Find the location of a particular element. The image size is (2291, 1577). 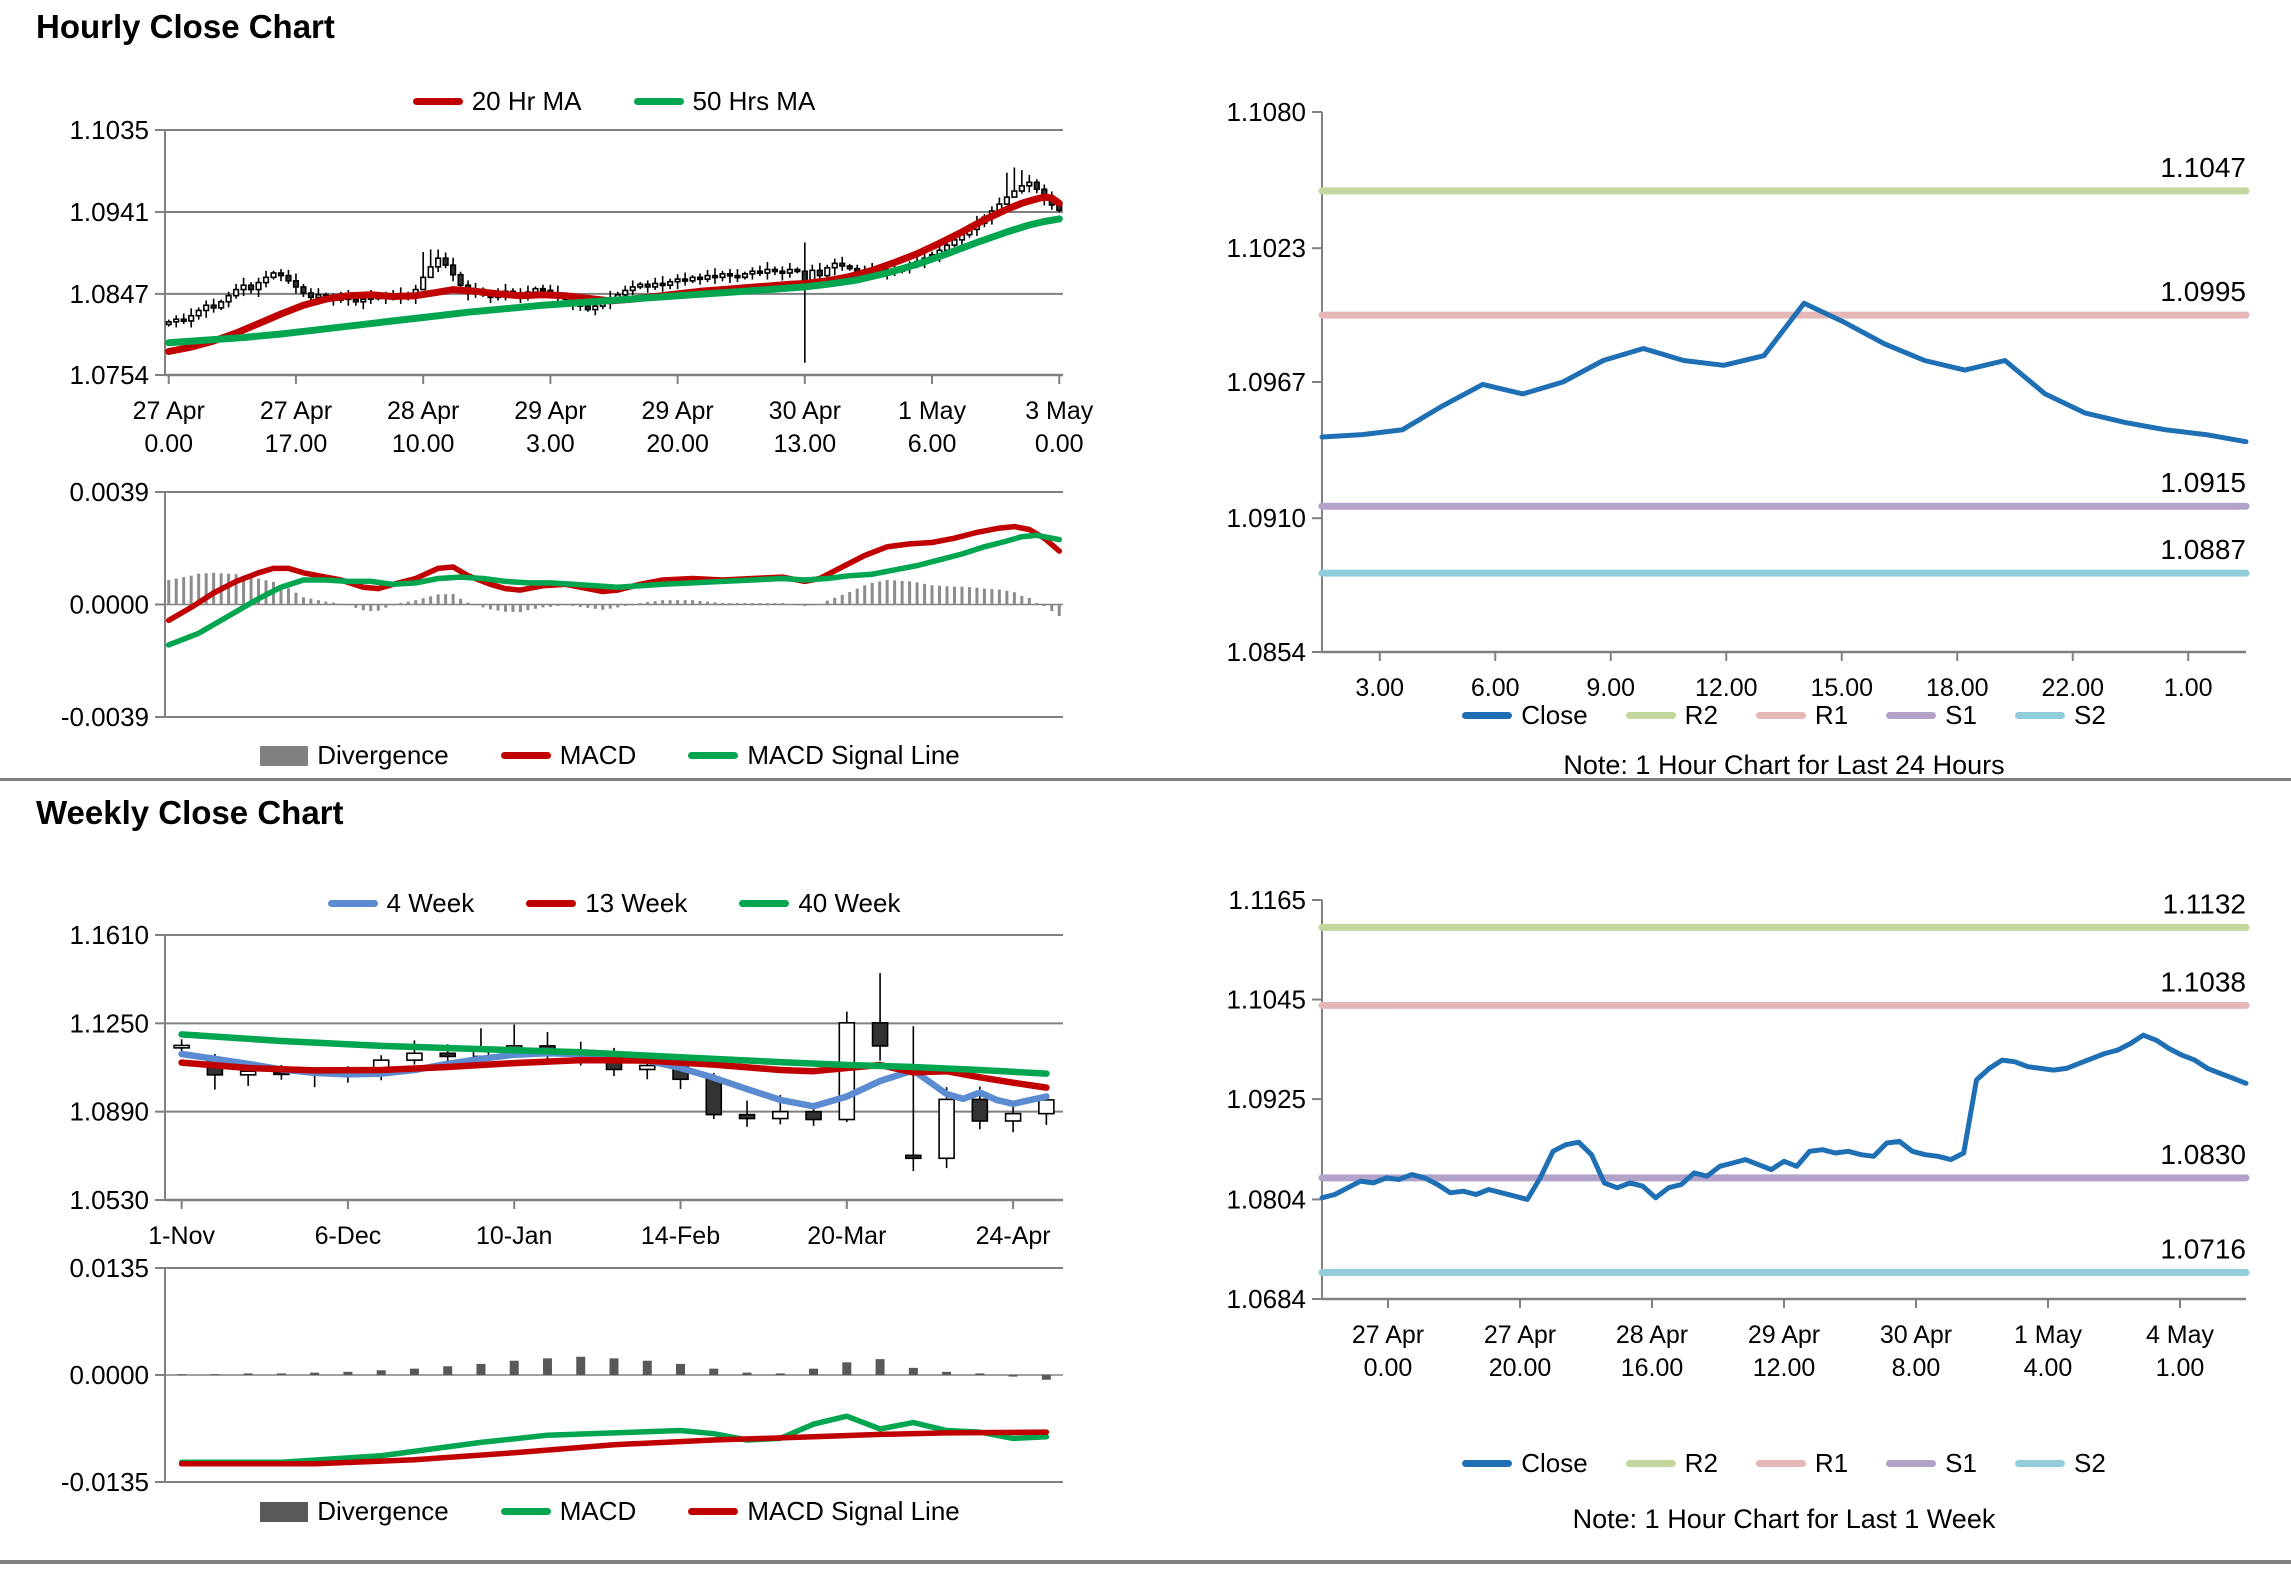

legend-item-close: Close is located at coordinates (1525, 715).